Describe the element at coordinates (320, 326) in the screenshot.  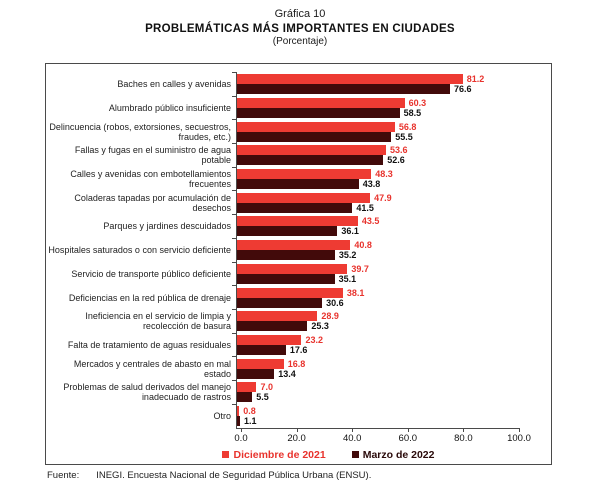
I see `value-label-mar-2022: 25.3` at that location.